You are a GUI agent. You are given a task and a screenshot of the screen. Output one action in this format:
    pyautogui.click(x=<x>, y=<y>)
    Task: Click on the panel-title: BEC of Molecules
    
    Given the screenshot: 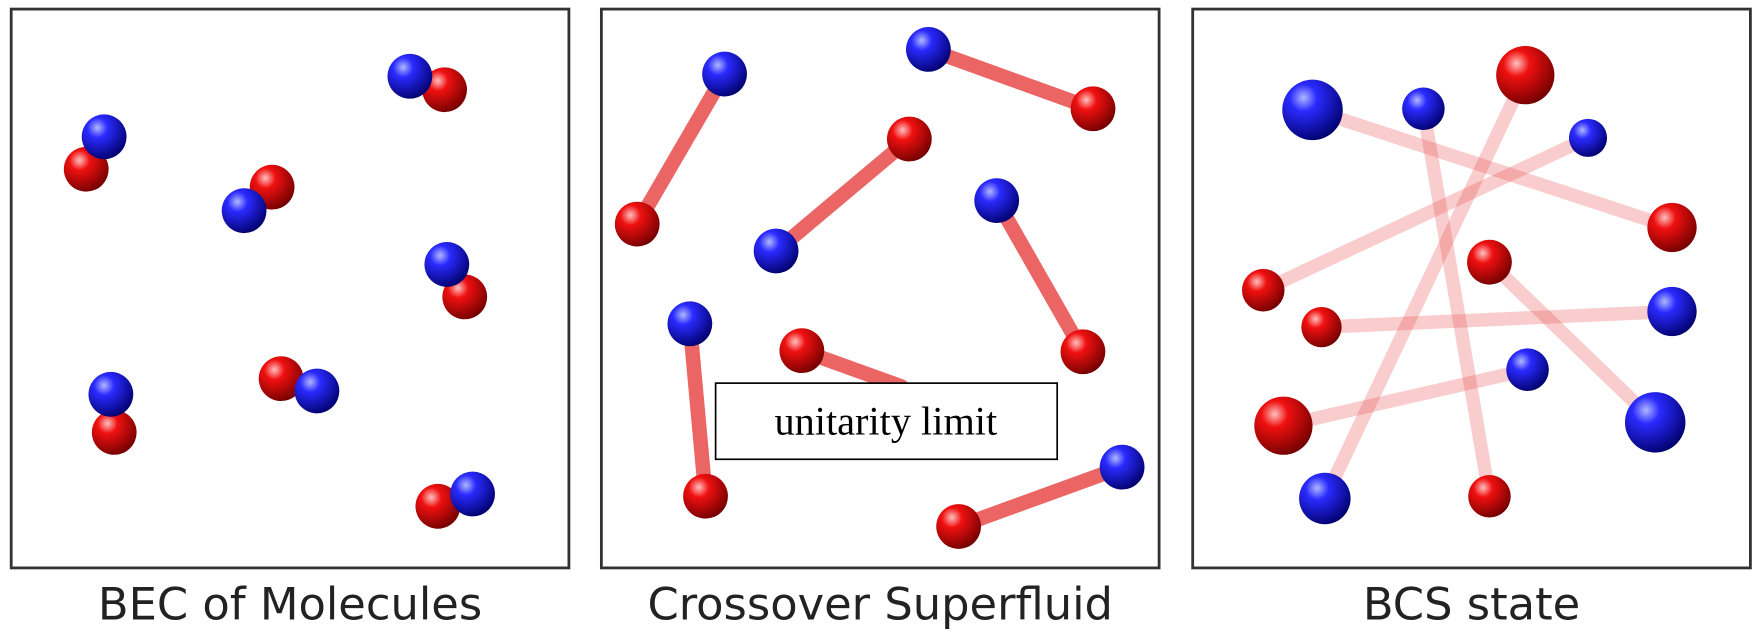 What is the action you would take?
    pyautogui.click(x=290, y=603)
    